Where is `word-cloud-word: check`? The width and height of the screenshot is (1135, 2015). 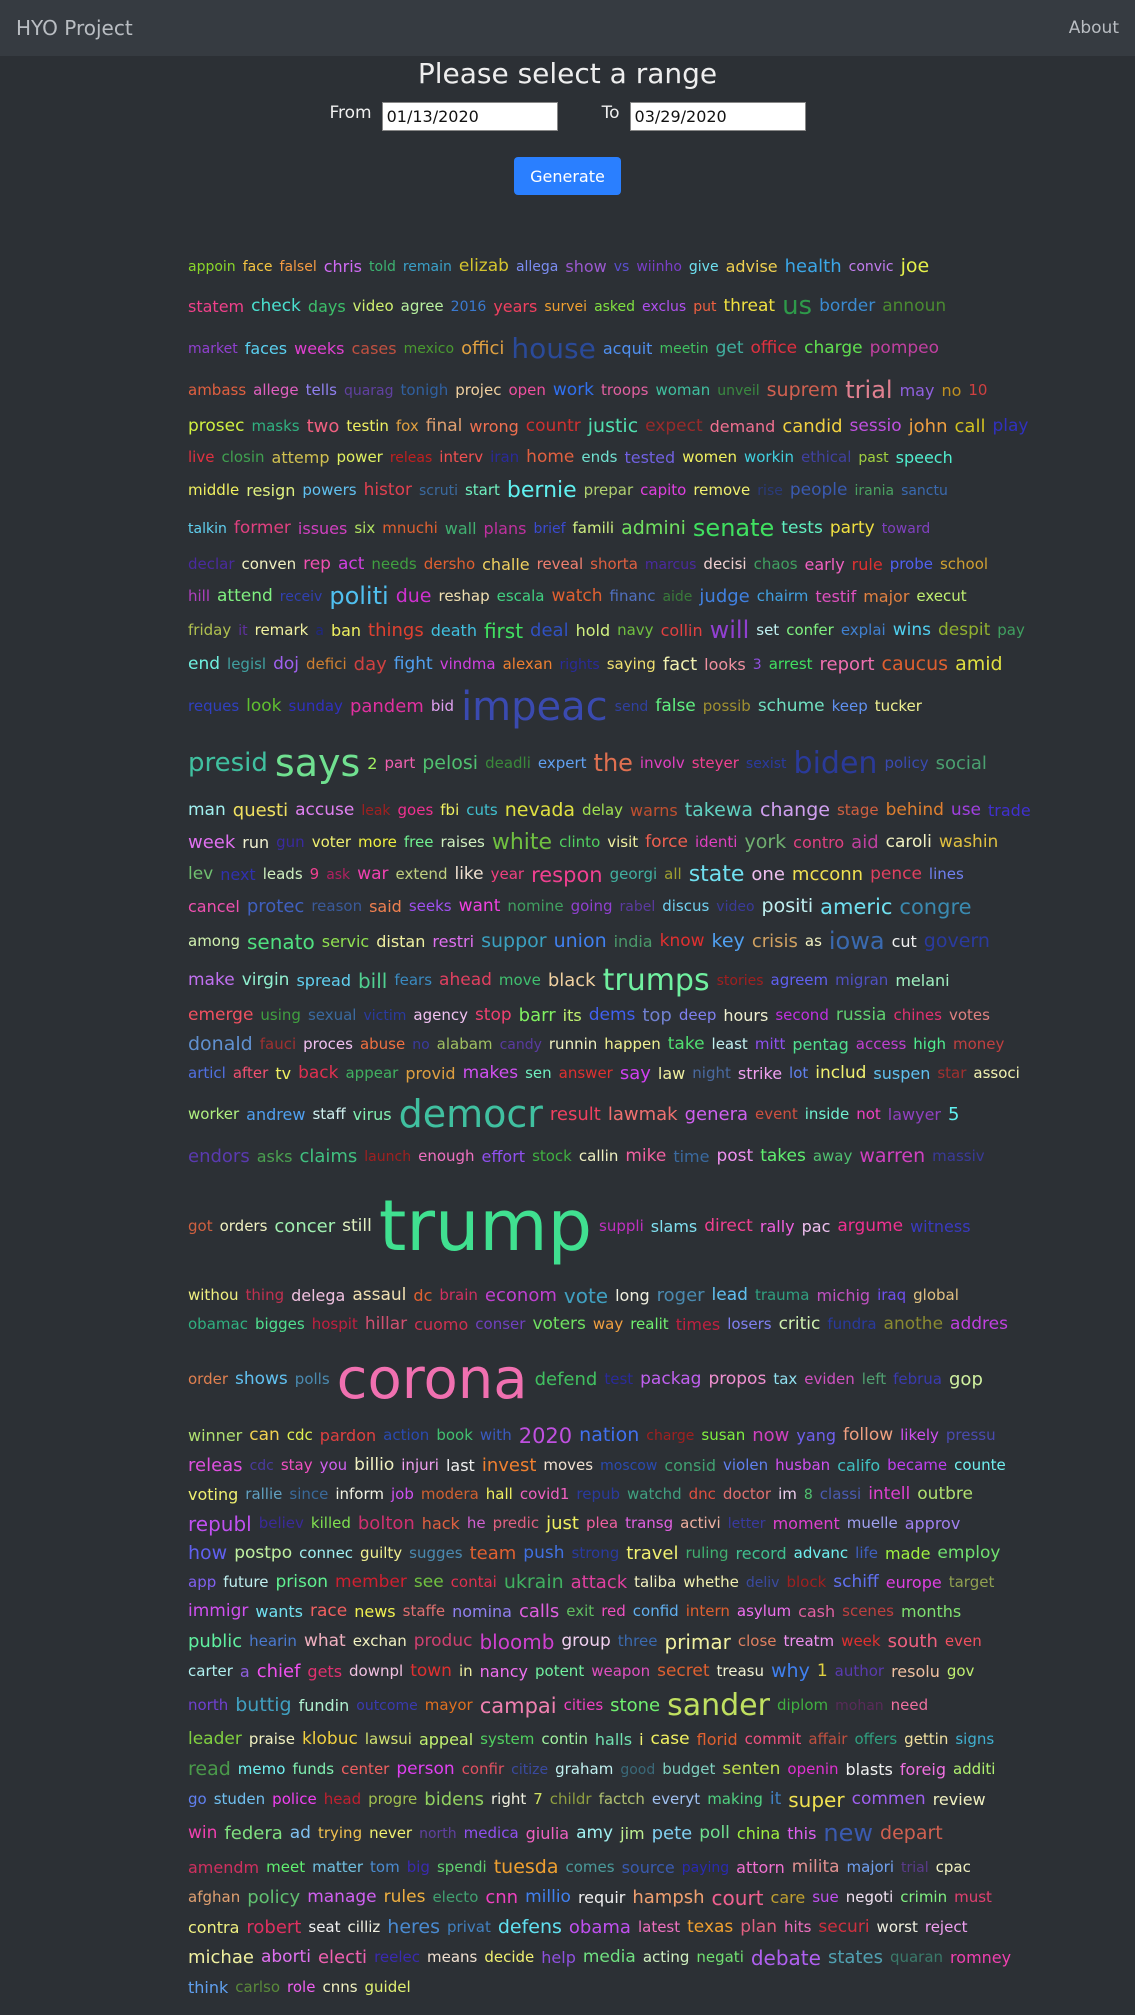 word-cloud-word: check is located at coordinates (276, 306).